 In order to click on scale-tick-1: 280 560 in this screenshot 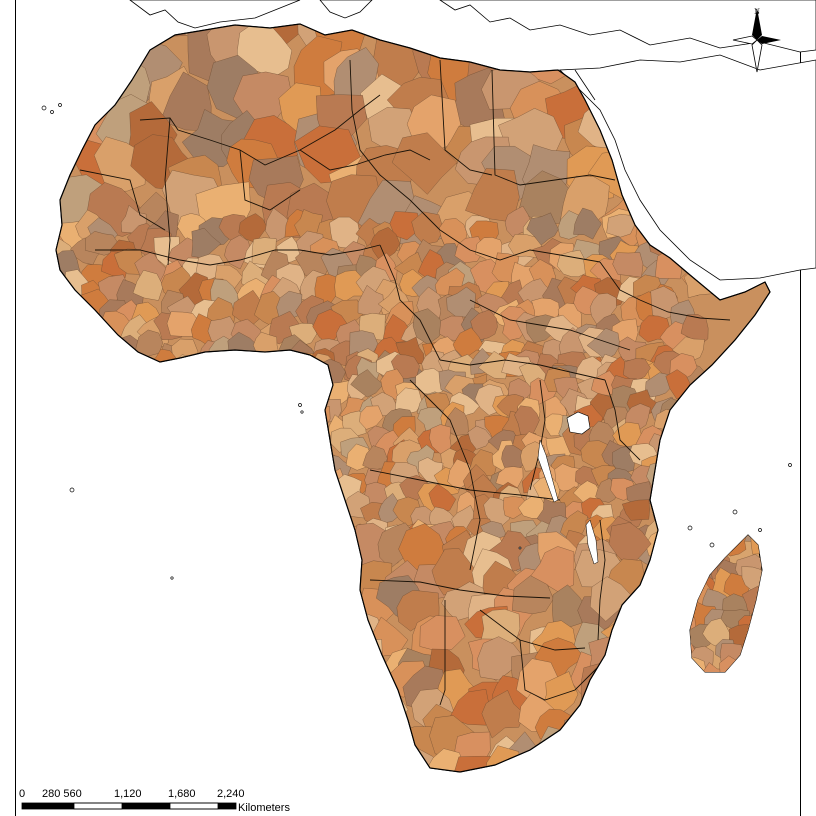, I will do `click(62, 794)`.